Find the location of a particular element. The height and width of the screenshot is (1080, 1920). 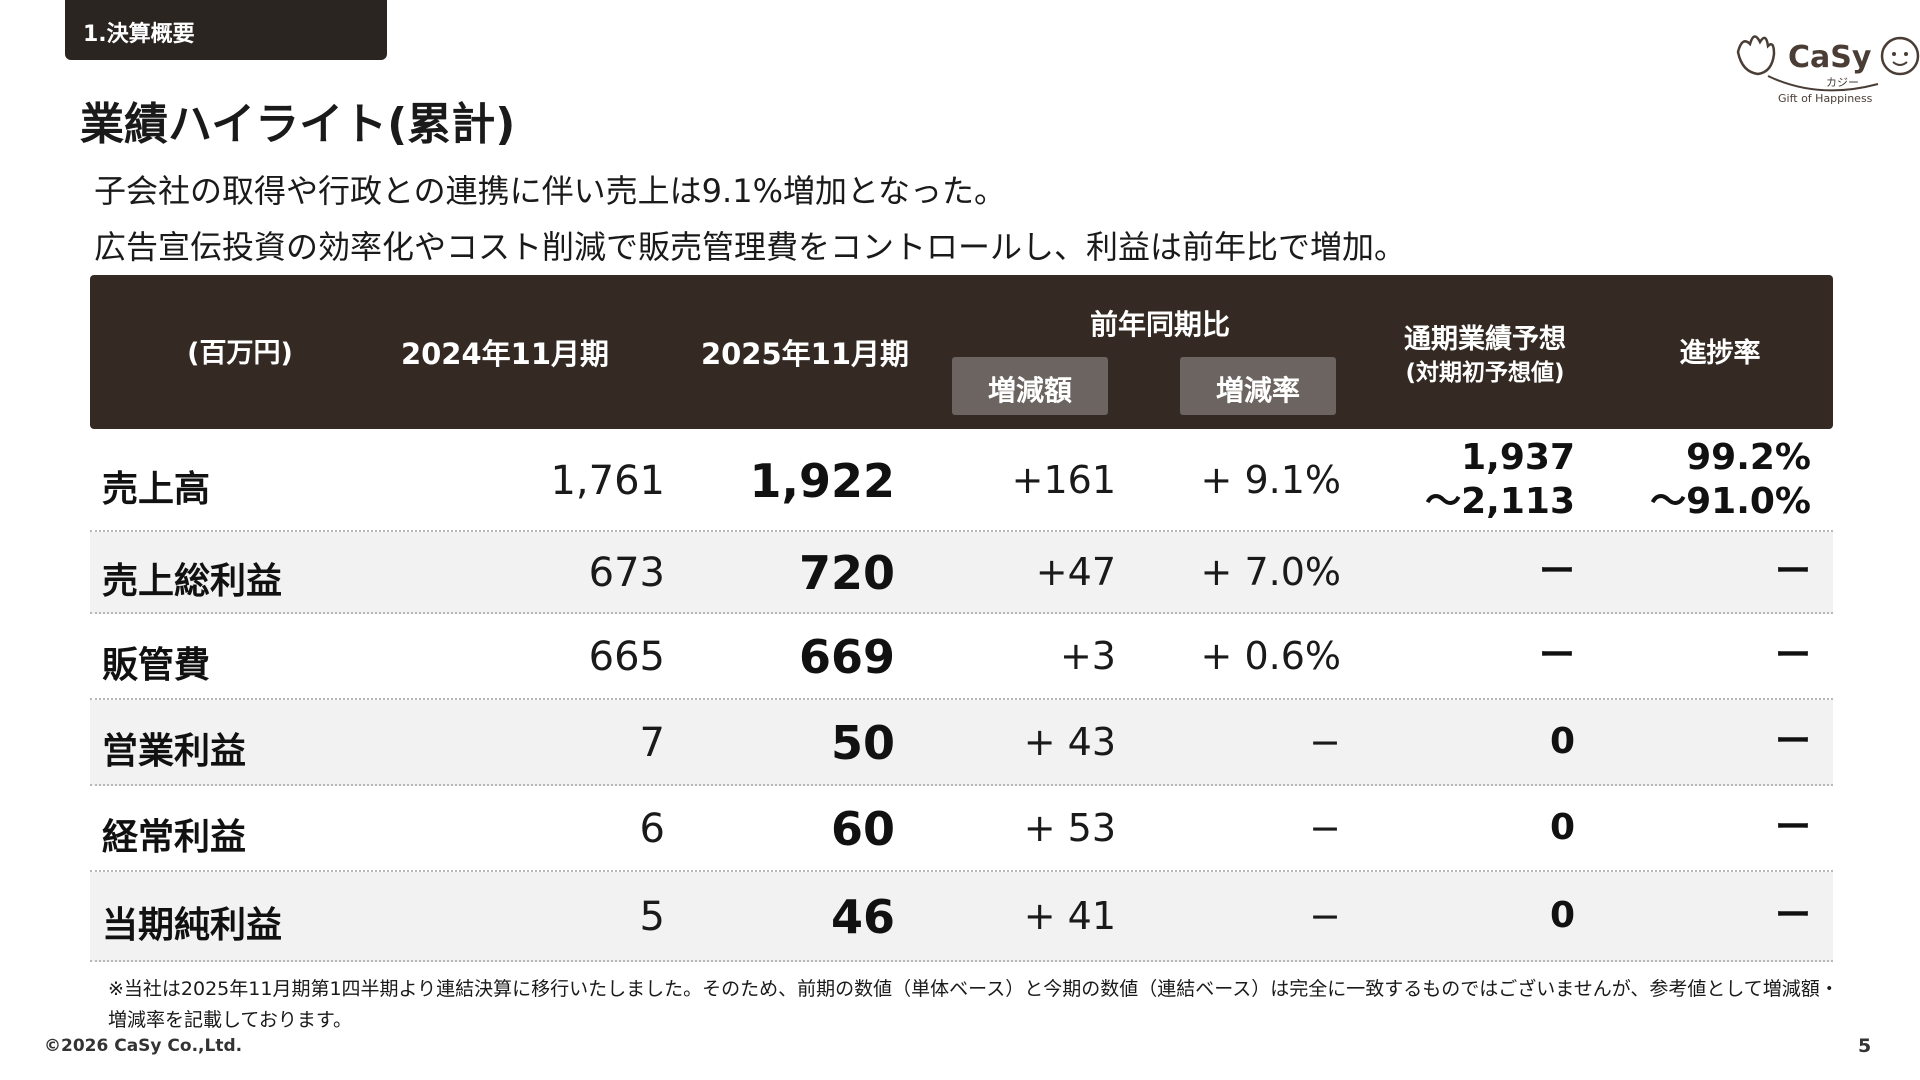

value-progress: 99.2% 〜91.0% is located at coordinates (1730, 480).